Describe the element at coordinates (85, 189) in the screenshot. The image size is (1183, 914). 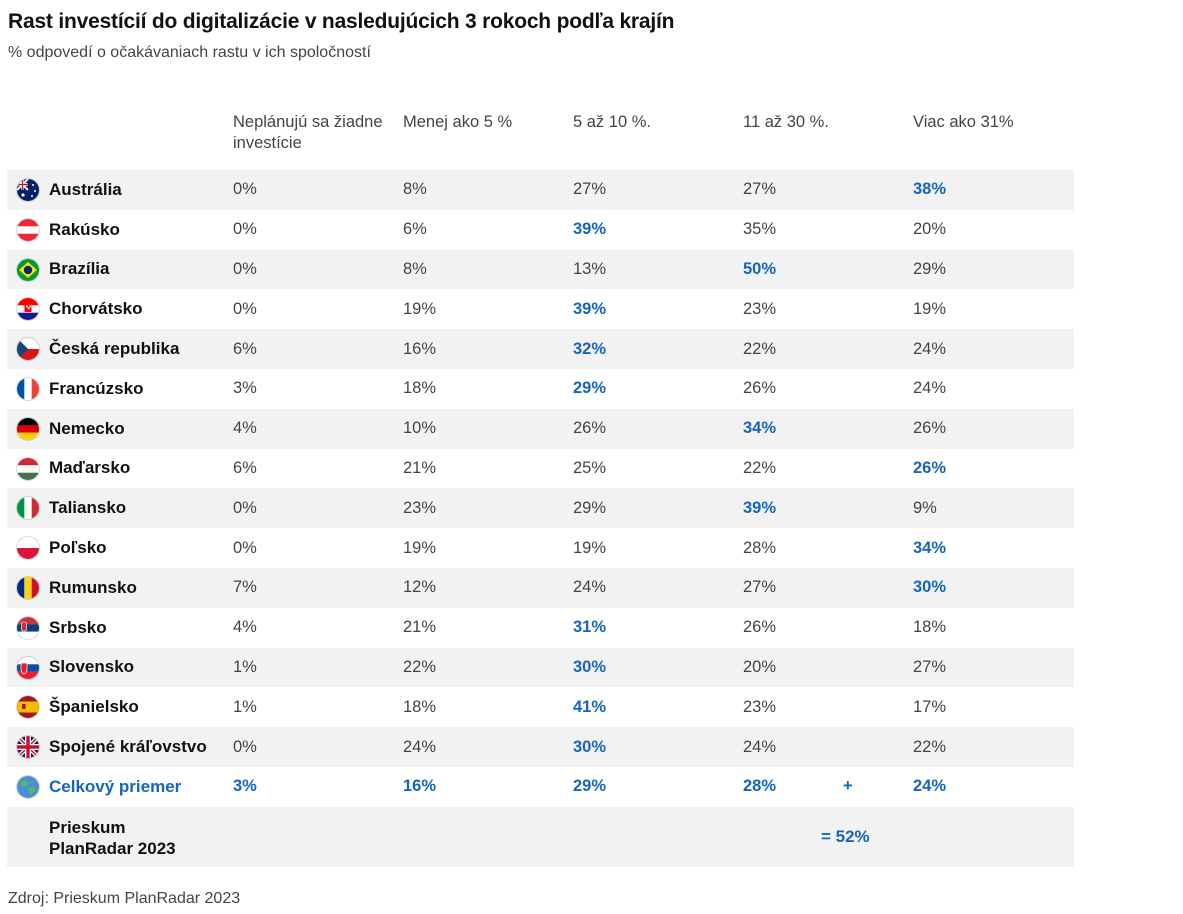
I see `country-name: Austrália` at that location.